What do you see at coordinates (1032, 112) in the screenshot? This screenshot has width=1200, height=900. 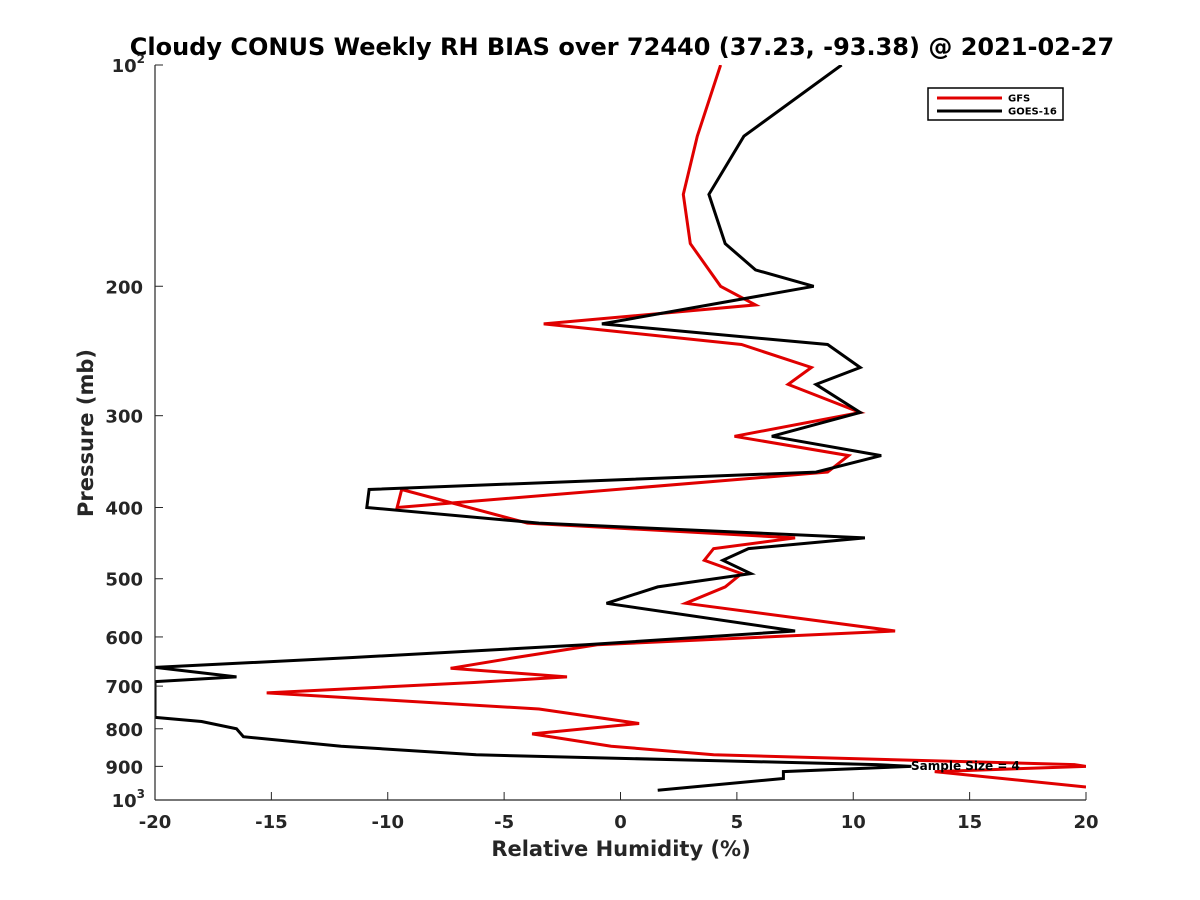 I see `legend-label: GOES-16` at bounding box center [1032, 112].